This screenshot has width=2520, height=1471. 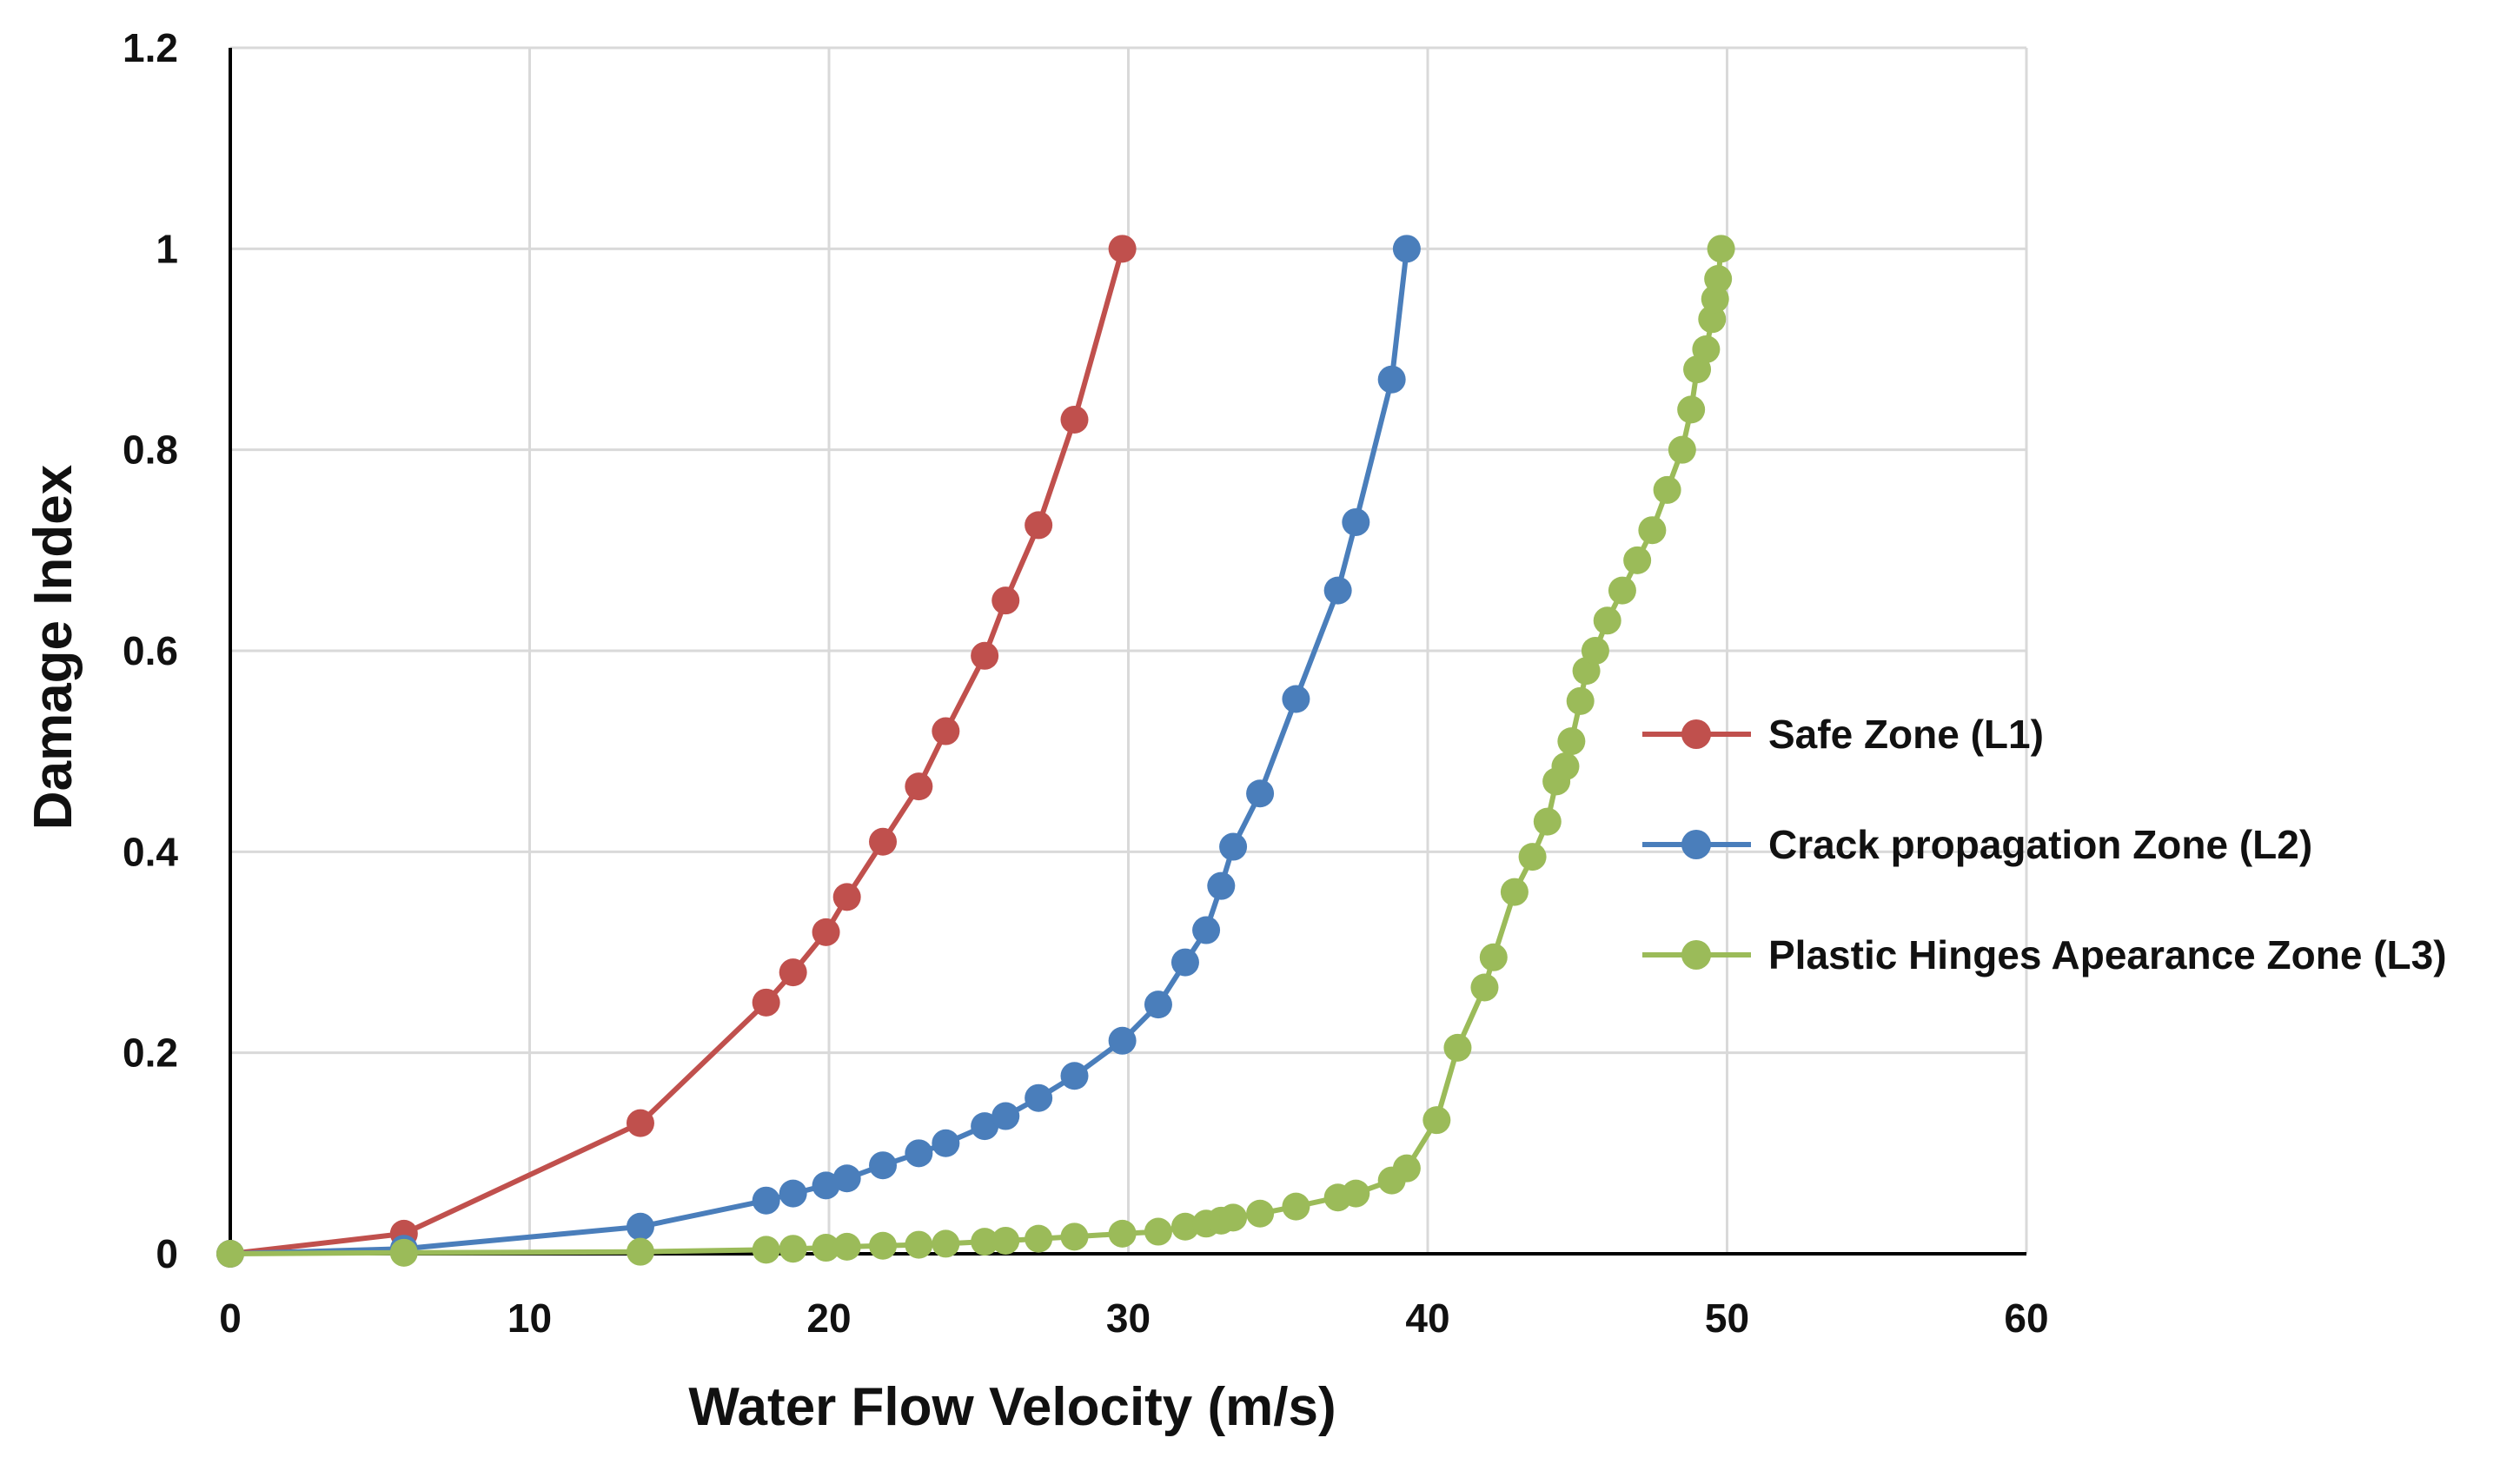 What do you see at coordinates (529, 1318) in the screenshot?
I see `x-tick-label: 10` at bounding box center [529, 1318].